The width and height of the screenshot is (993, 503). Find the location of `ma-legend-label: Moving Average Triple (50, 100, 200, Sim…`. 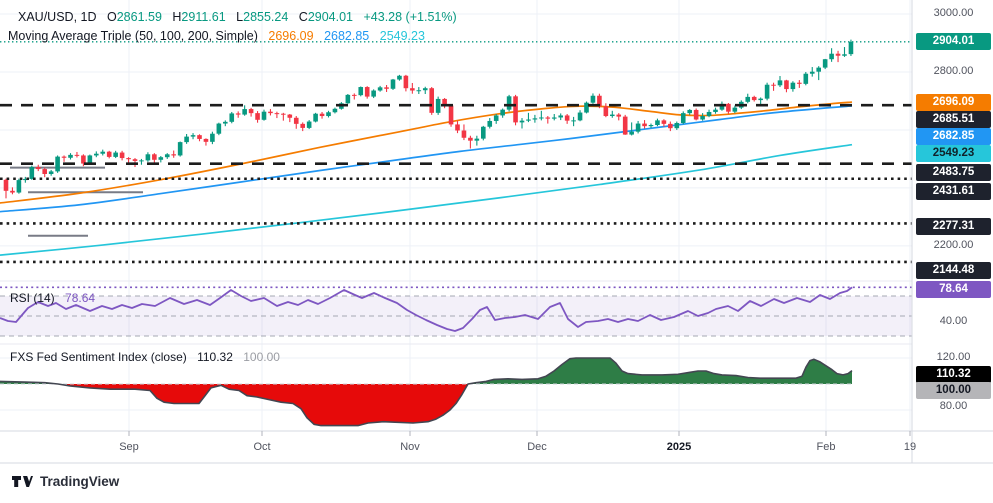

ma-legend-label: Moving Average Triple (50, 100, 200, Sim… is located at coordinates (133, 36).